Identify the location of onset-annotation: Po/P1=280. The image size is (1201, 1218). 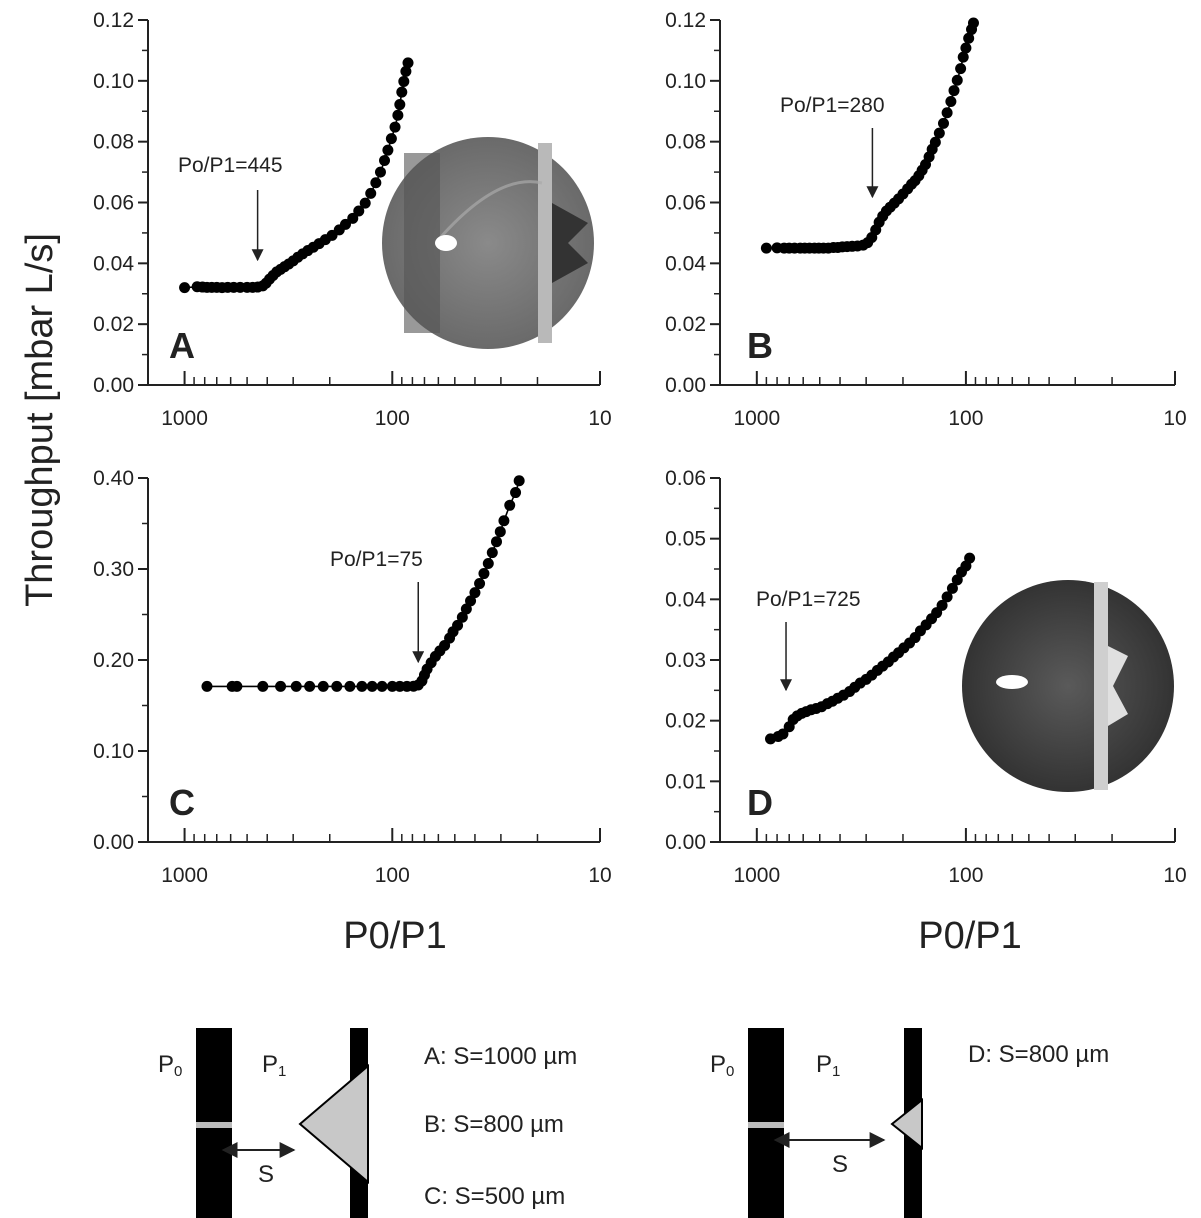
(832, 105).